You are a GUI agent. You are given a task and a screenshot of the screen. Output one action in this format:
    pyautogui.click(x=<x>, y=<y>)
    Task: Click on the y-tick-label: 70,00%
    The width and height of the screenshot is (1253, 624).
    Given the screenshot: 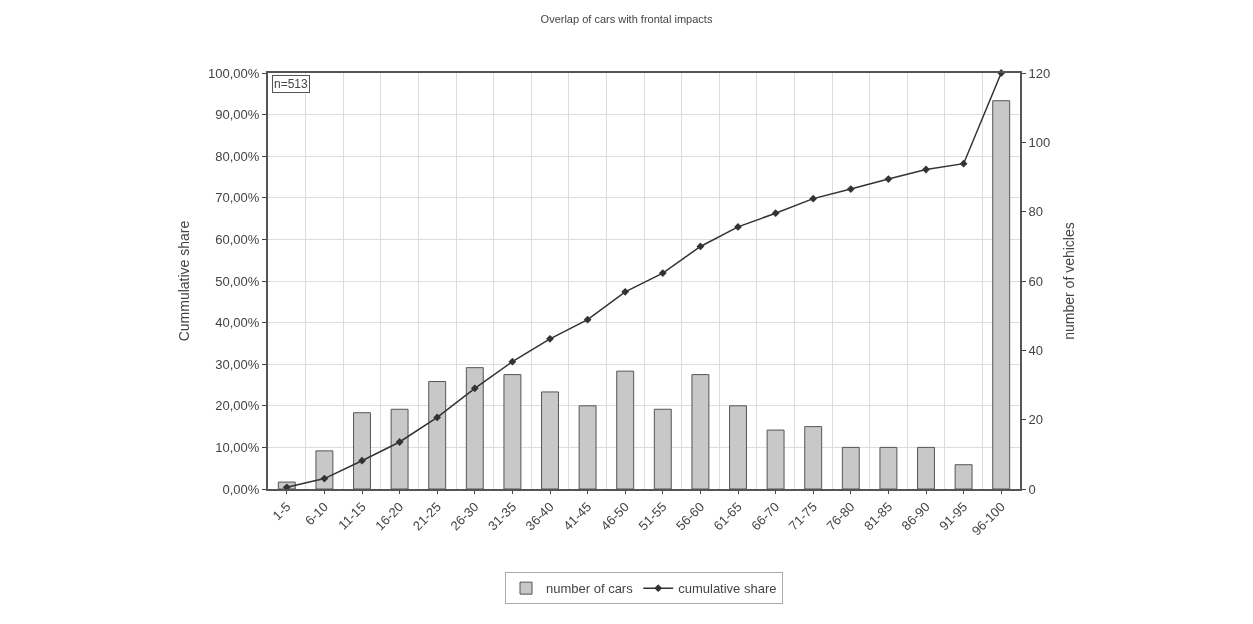 What is the action you would take?
    pyautogui.click(x=237, y=198)
    